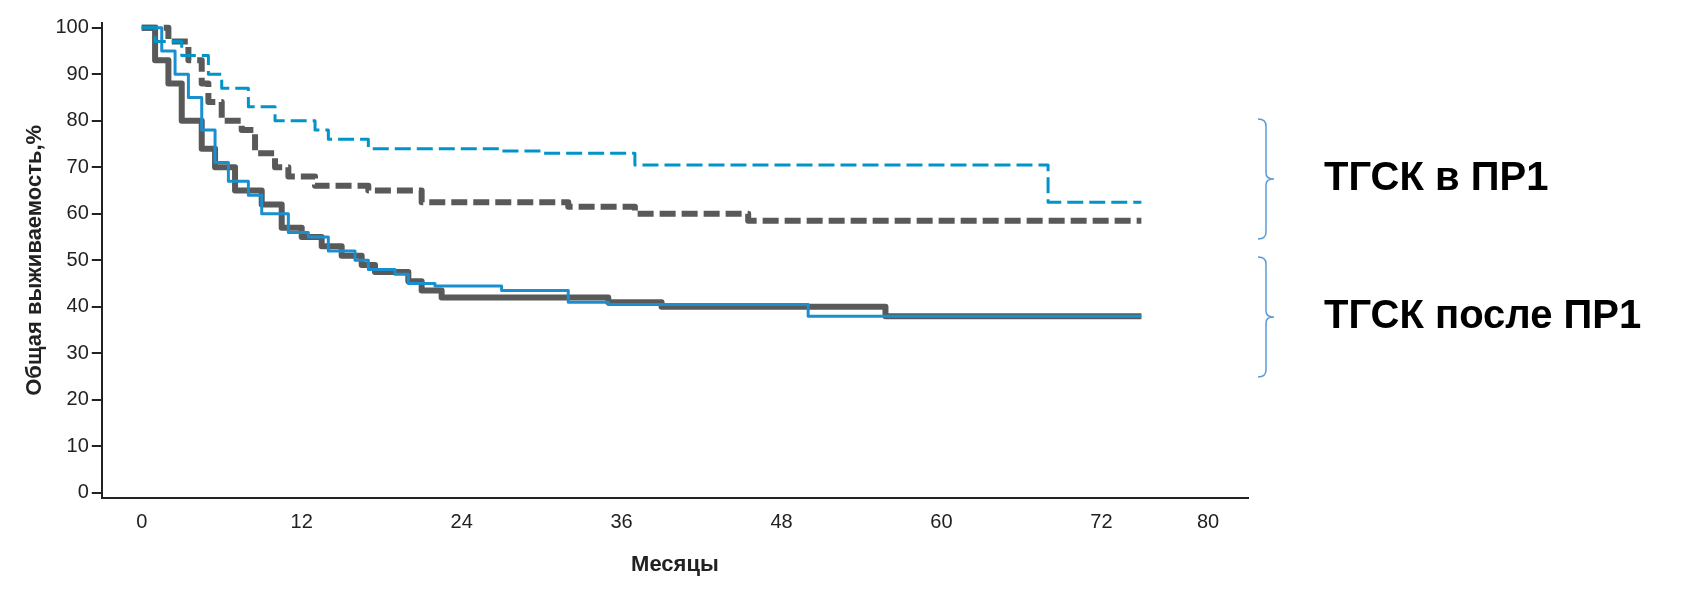 The image size is (1701, 600). Describe the element at coordinates (77, 305) in the screenshot. I see `y-tick-label: 40` at that location.